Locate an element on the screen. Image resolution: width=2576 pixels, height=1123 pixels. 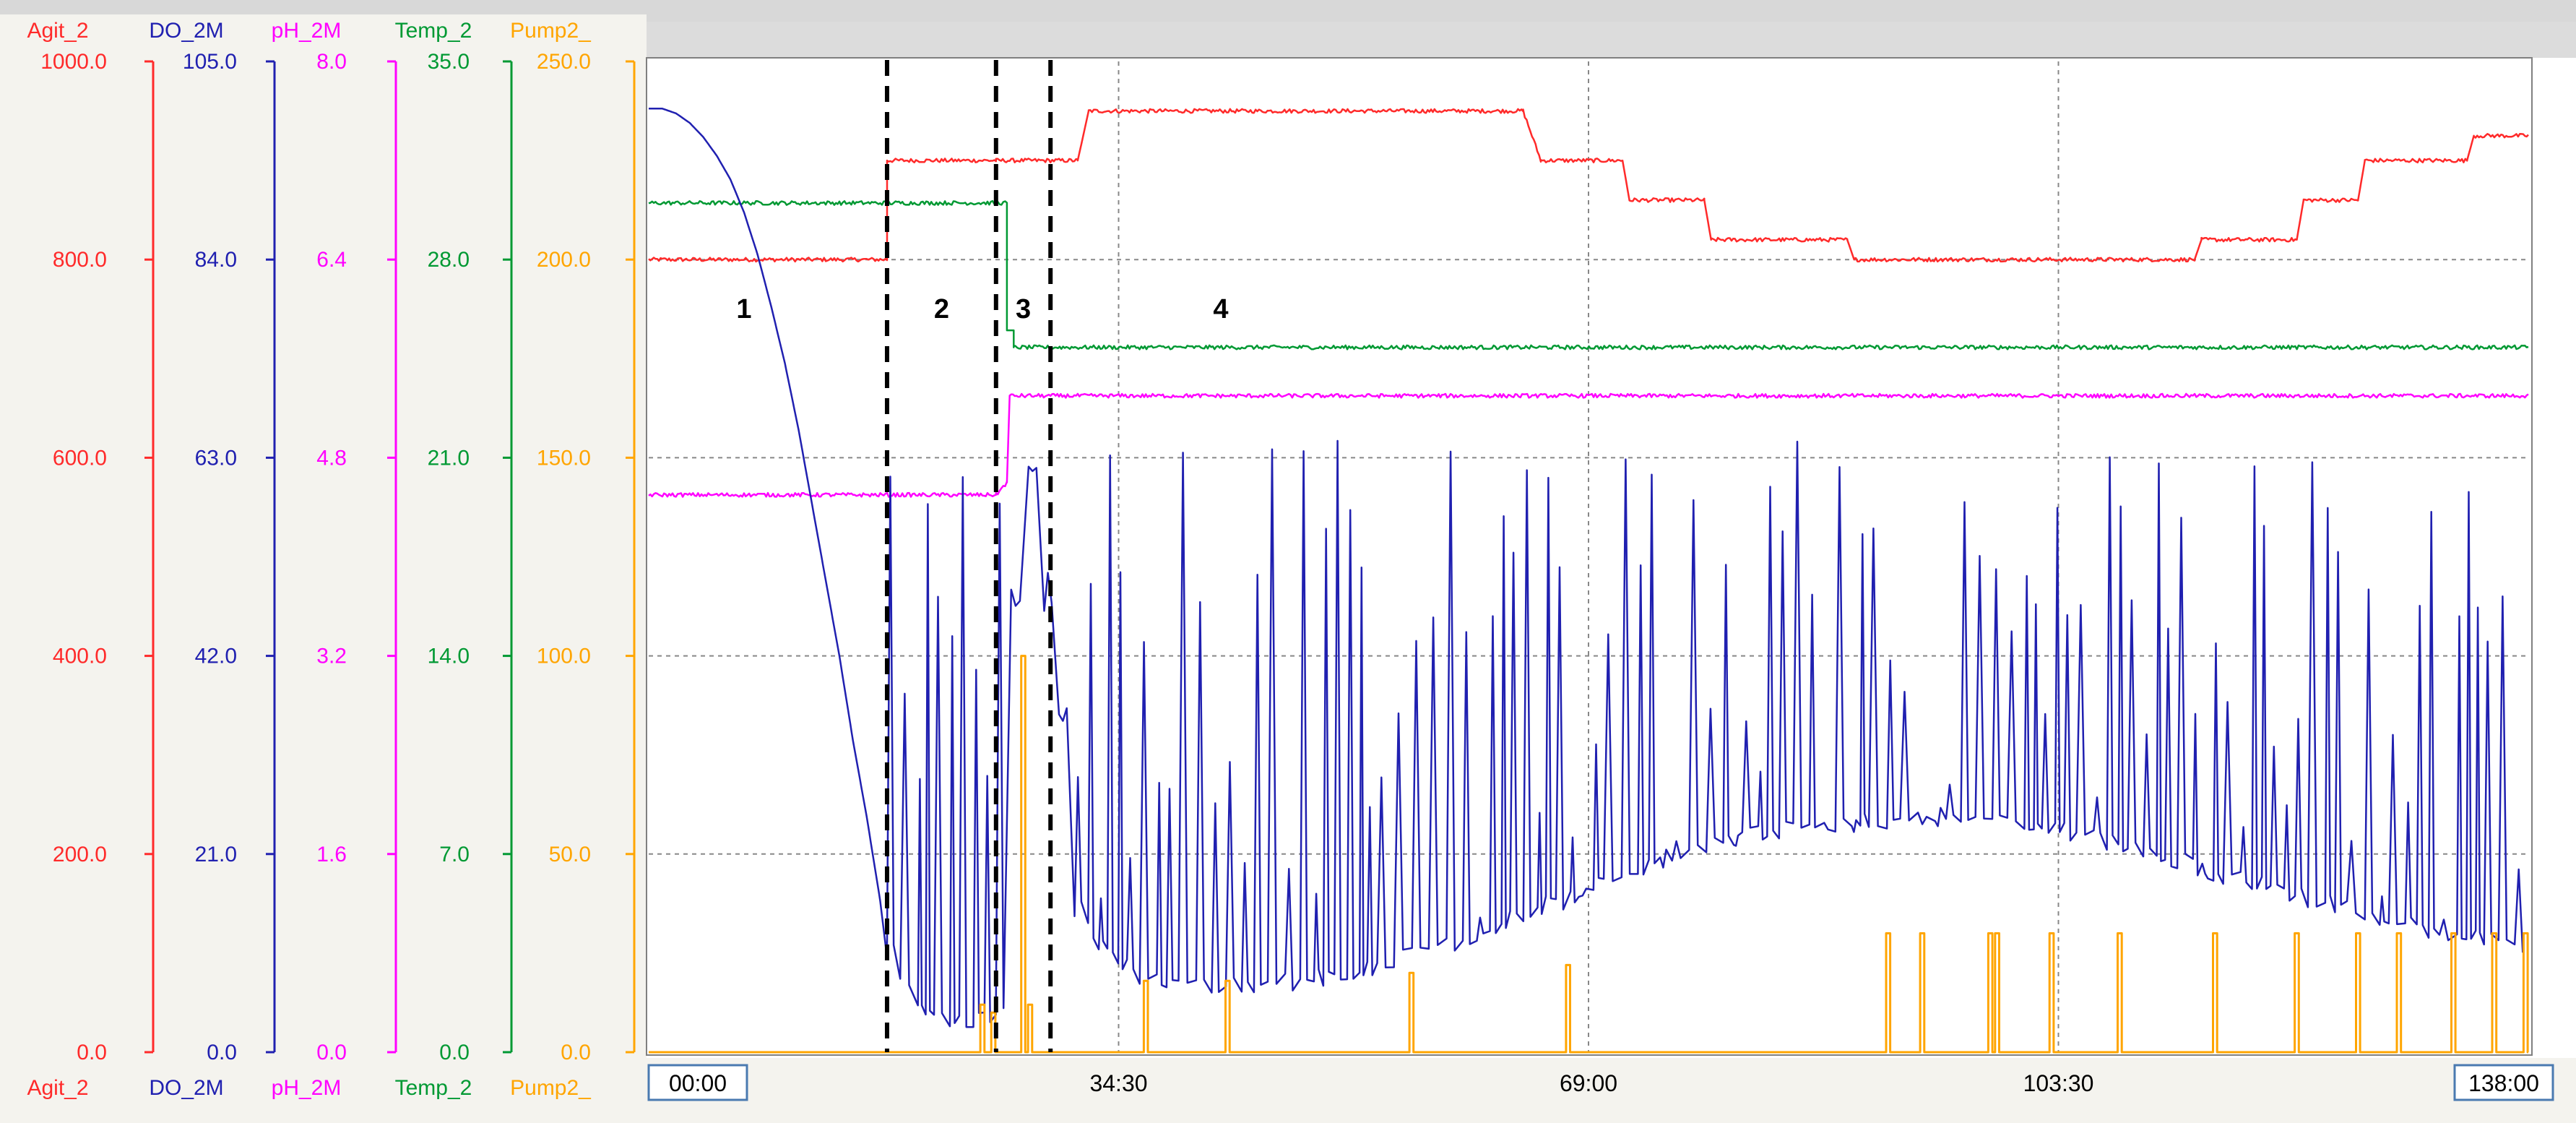
y-tick-label: 28.0 is located at coordinates (449, 260).